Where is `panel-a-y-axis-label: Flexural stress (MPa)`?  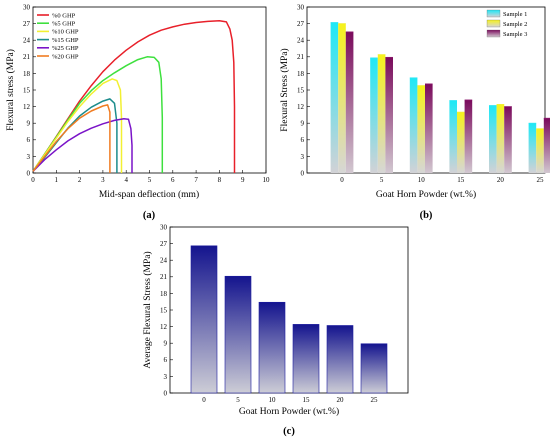 panel-a-y-axis-label: Flexural stress (MPa) is located at coordinates (10, 90).